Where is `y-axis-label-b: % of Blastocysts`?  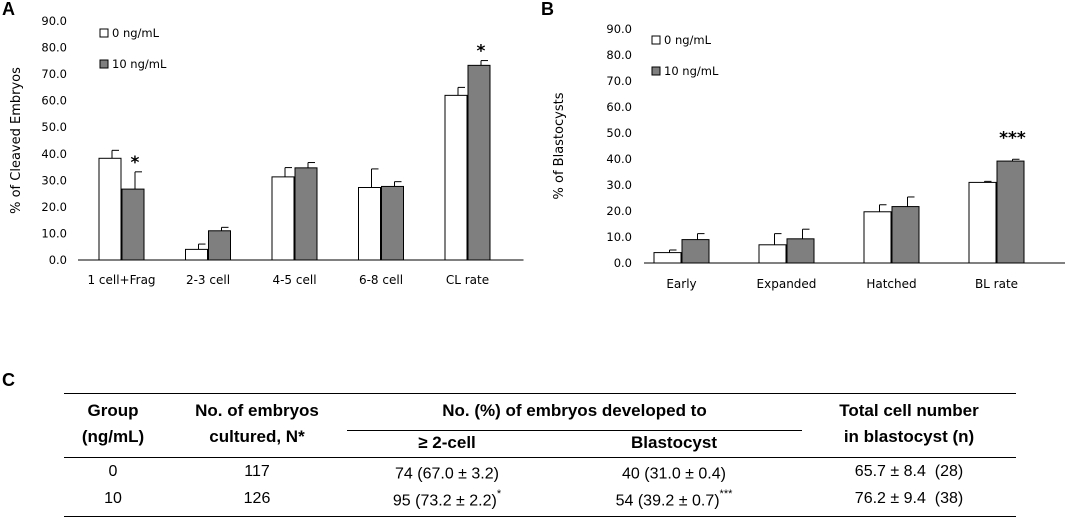 y-axis-label-b: % of Blastocysts is located at coordinates (559, 145).